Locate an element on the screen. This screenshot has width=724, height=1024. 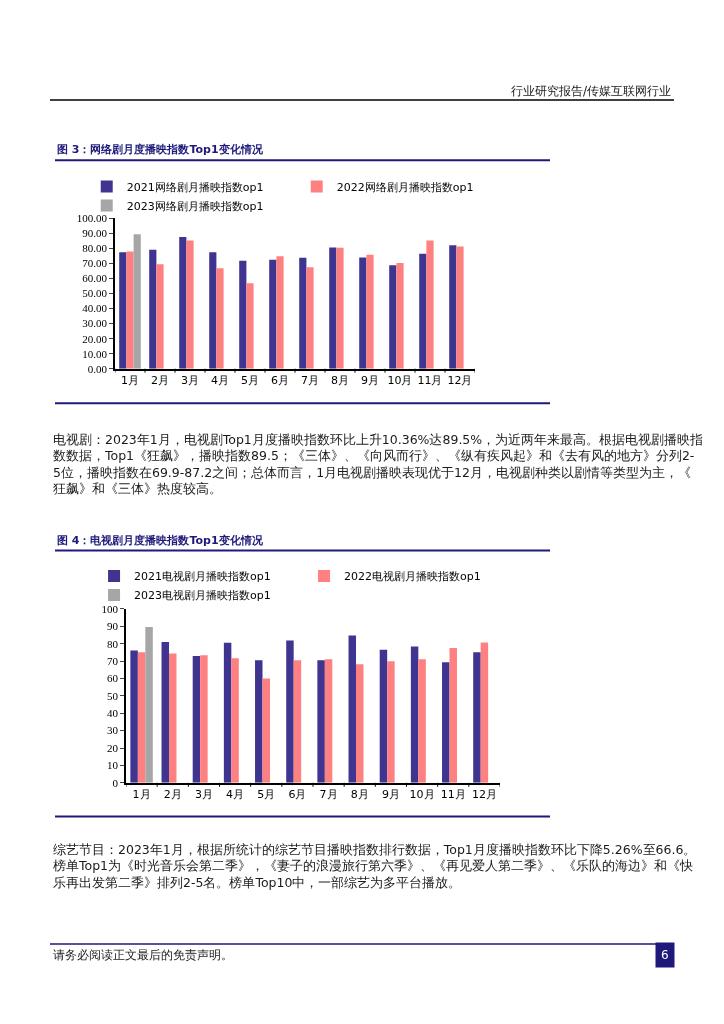
y-tick-label: 70.00 is located at coordinates (95, 263).